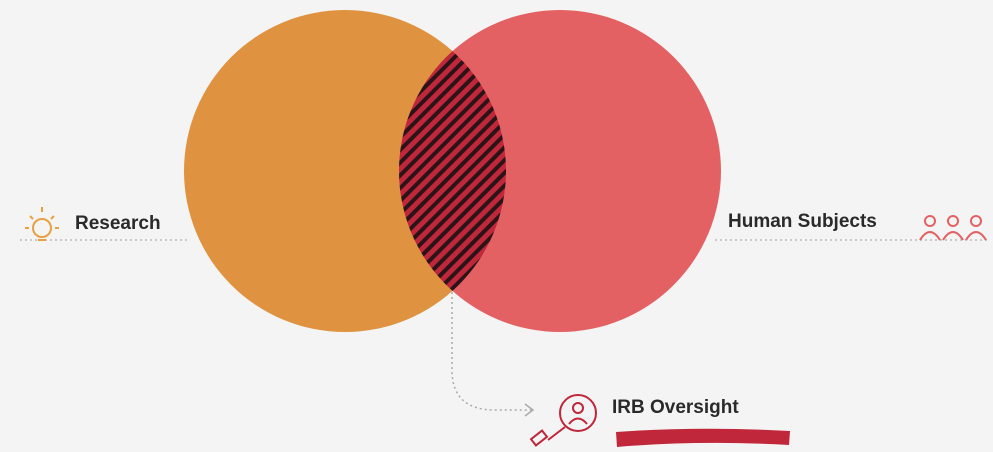 The height and width of the screenshot is (452, 993). Describe the element at coordinates (42, 224) in the screenshot. I see `bulb-icon` at that location.